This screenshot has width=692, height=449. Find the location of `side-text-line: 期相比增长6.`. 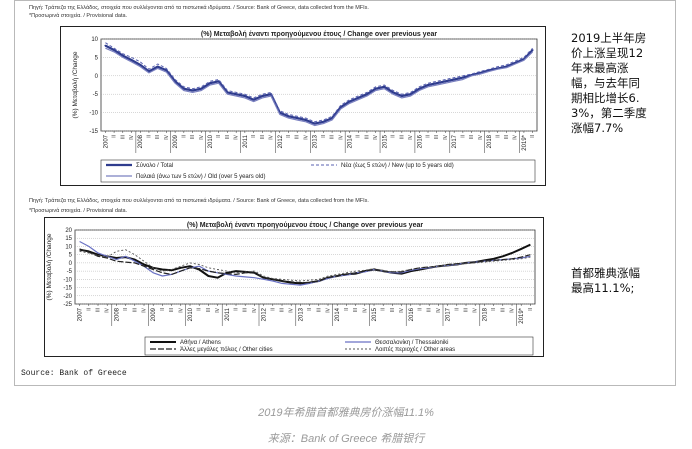

side-text-line: 期相比增长6. is located at coordinates (605, 98).